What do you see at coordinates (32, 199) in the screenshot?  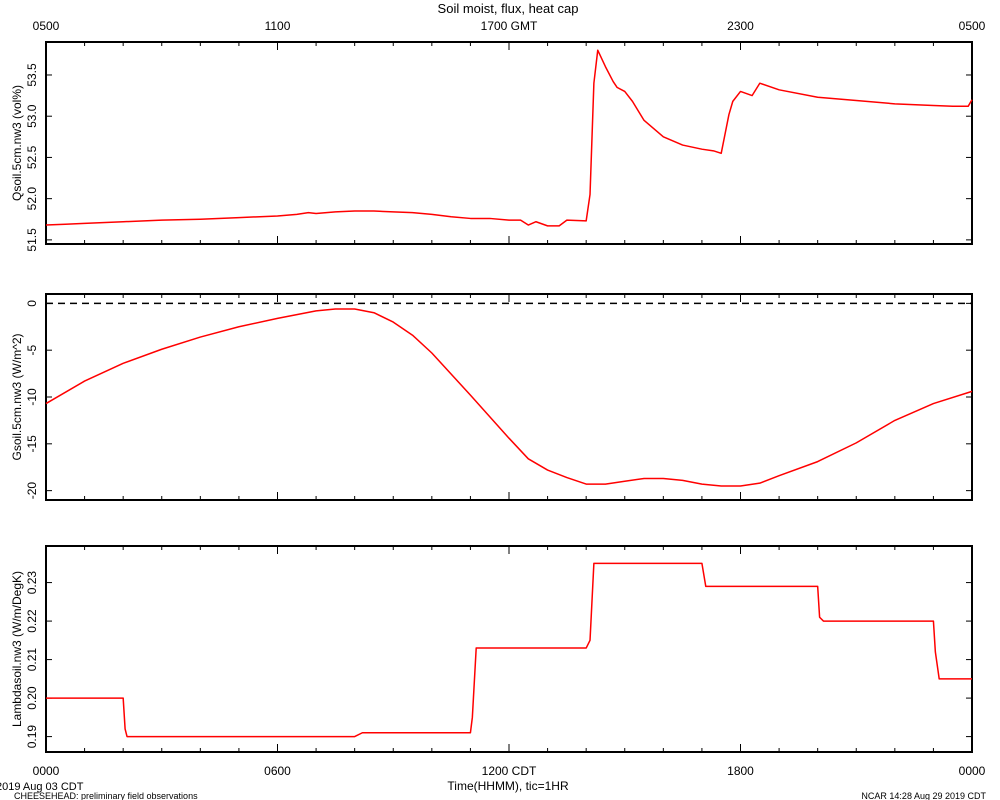 I see `y-tick-label: 52.0` at bounding box center [32, 199].